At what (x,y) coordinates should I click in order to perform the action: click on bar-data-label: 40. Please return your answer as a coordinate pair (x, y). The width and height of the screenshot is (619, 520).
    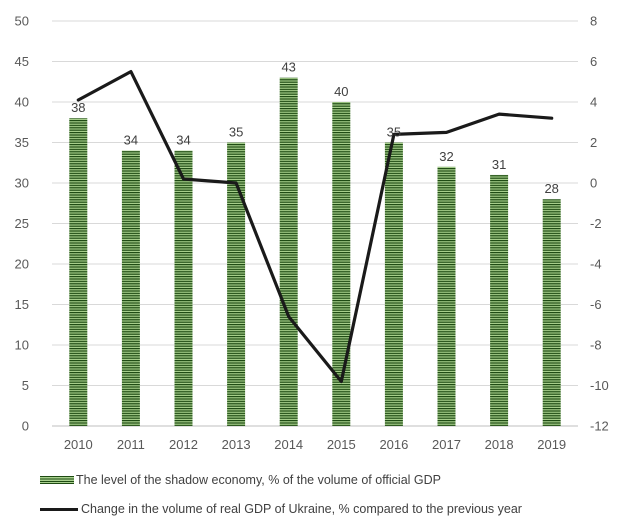
    Looking at the image, I should click on (341, 91).